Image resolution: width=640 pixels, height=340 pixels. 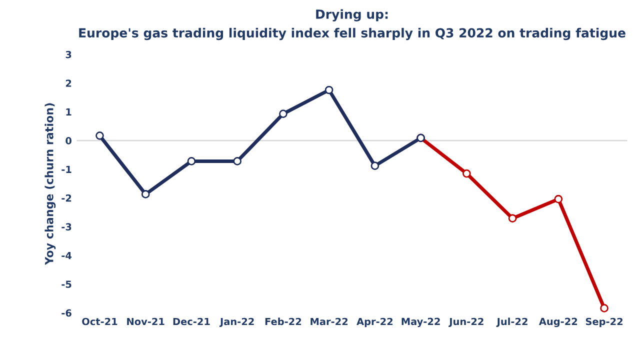 What do you see at coordinates (558, 323) in the screenshot?
I see `x-tick-label: Aug-22` at bounding box center [558, 323].